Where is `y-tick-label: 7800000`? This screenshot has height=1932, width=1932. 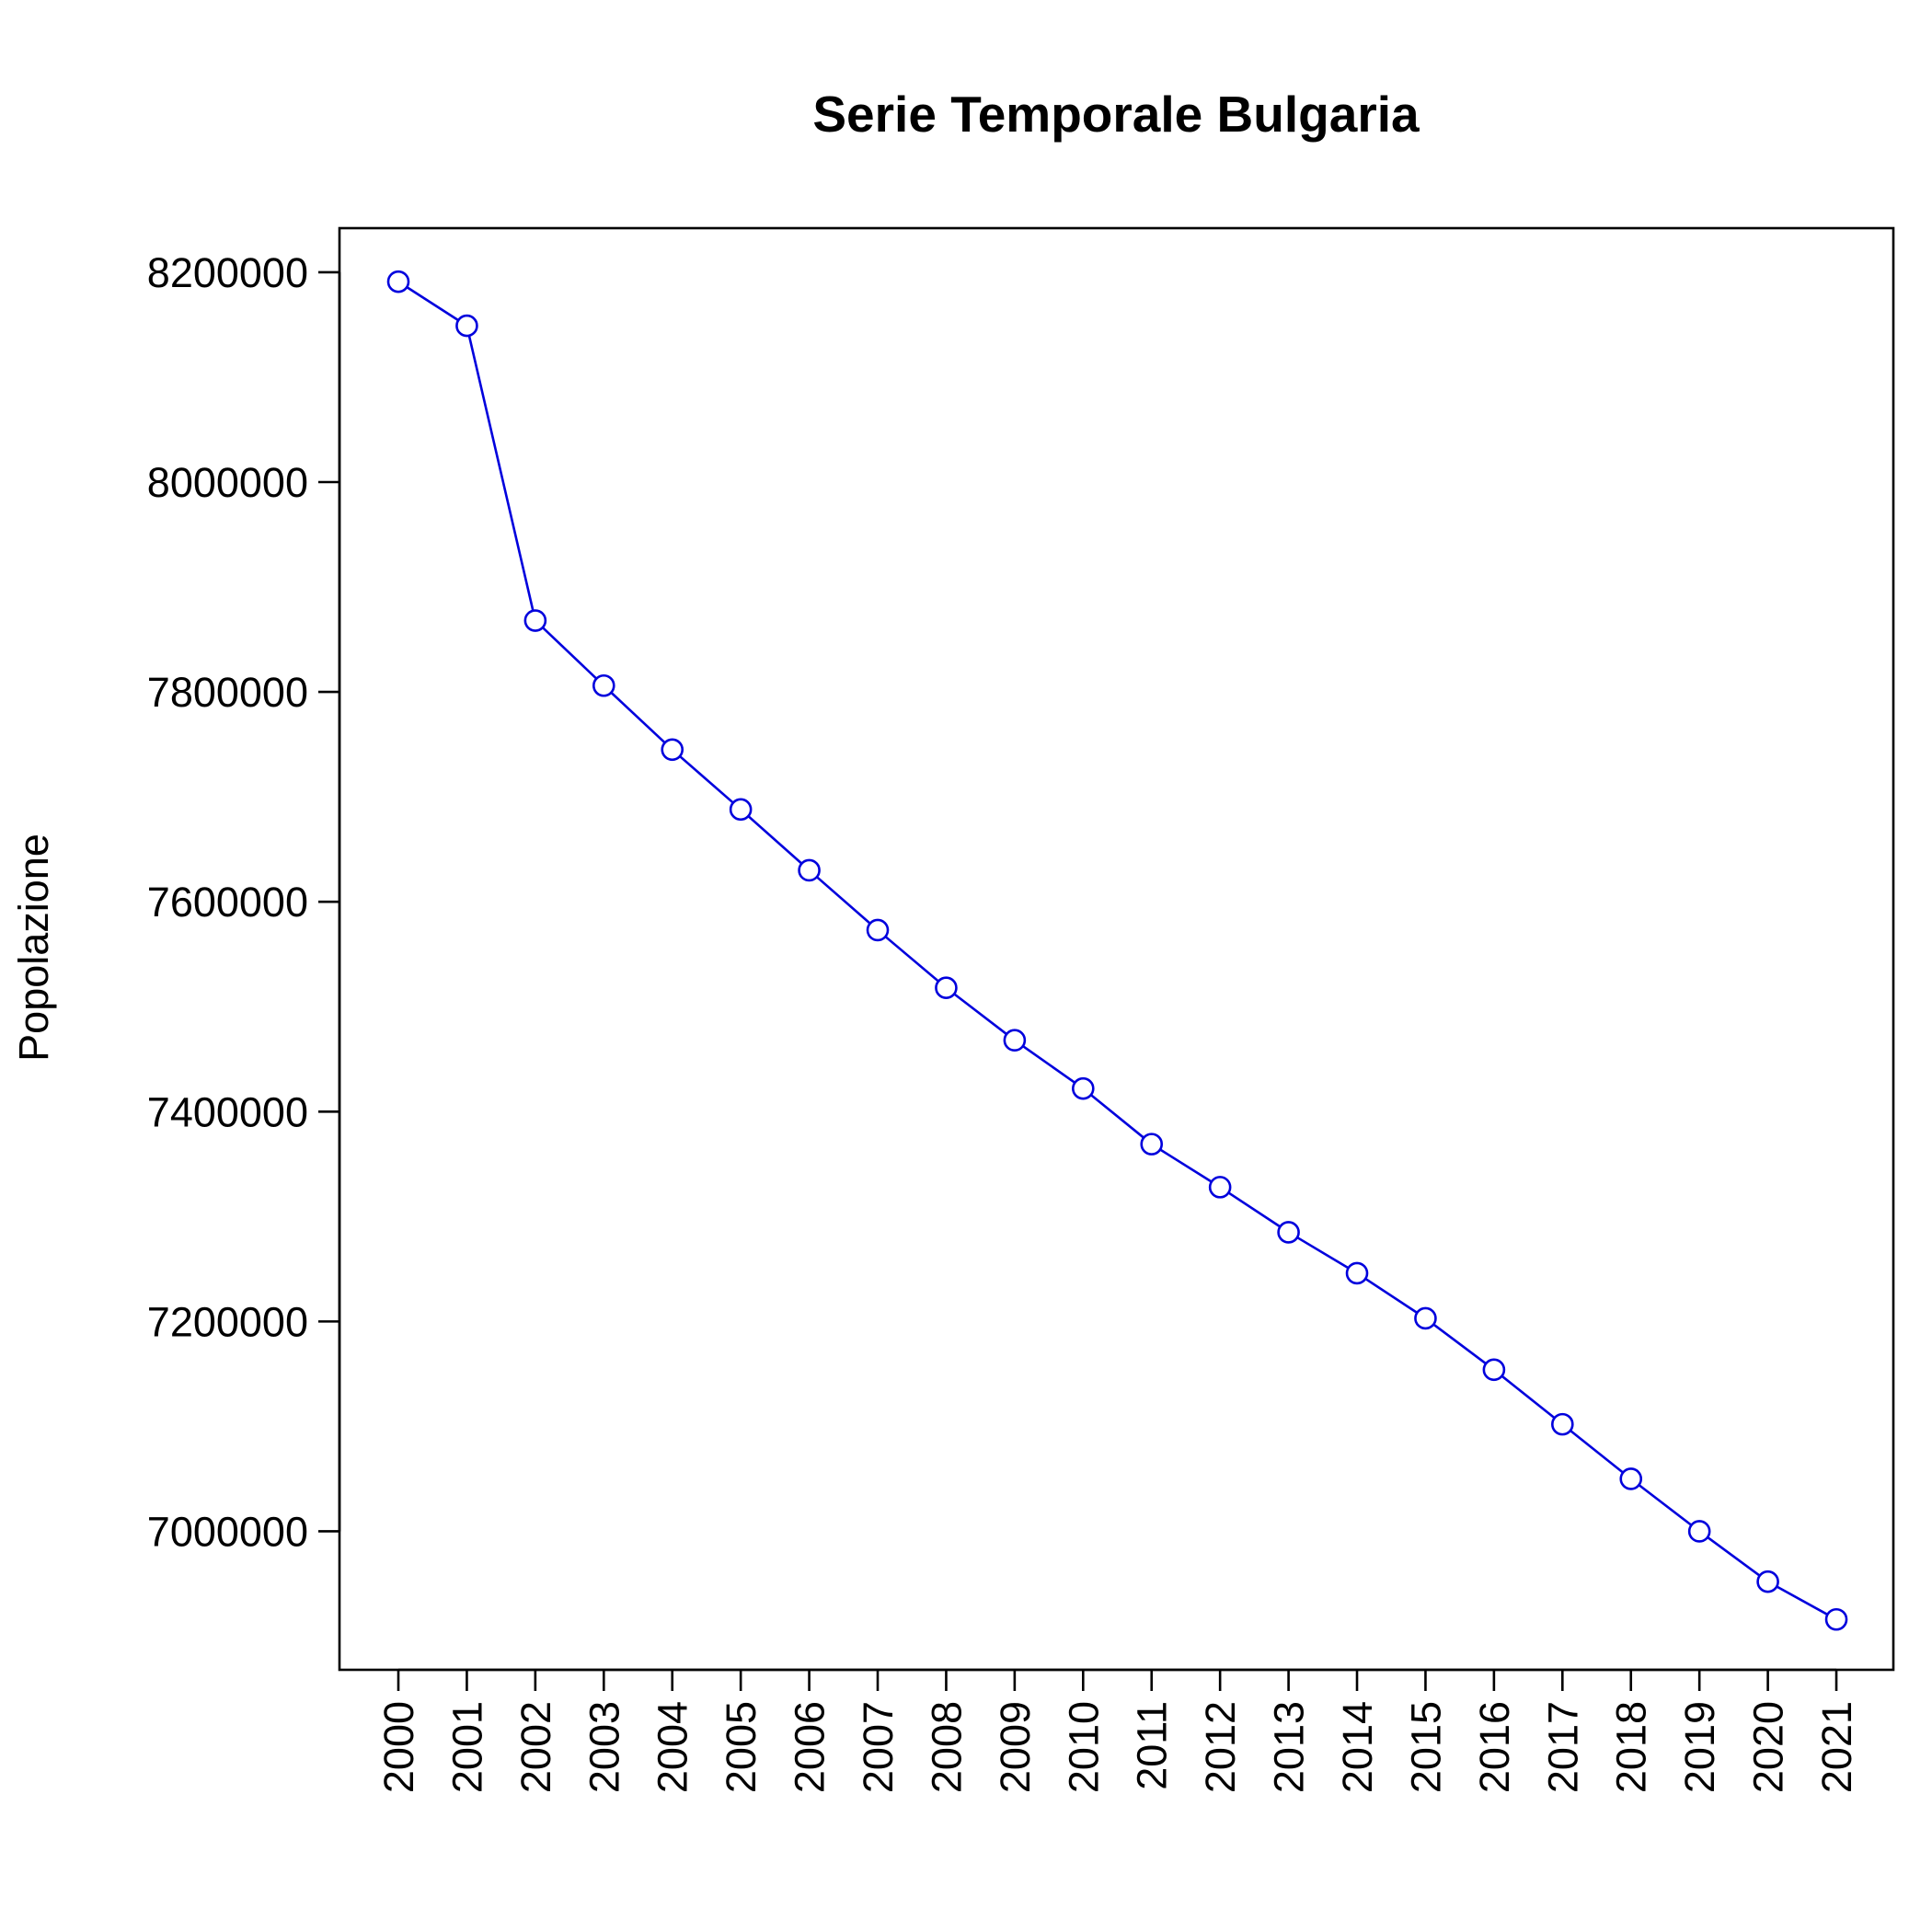
y-tick-label: 7800000 is located at coordinates (227, 692).